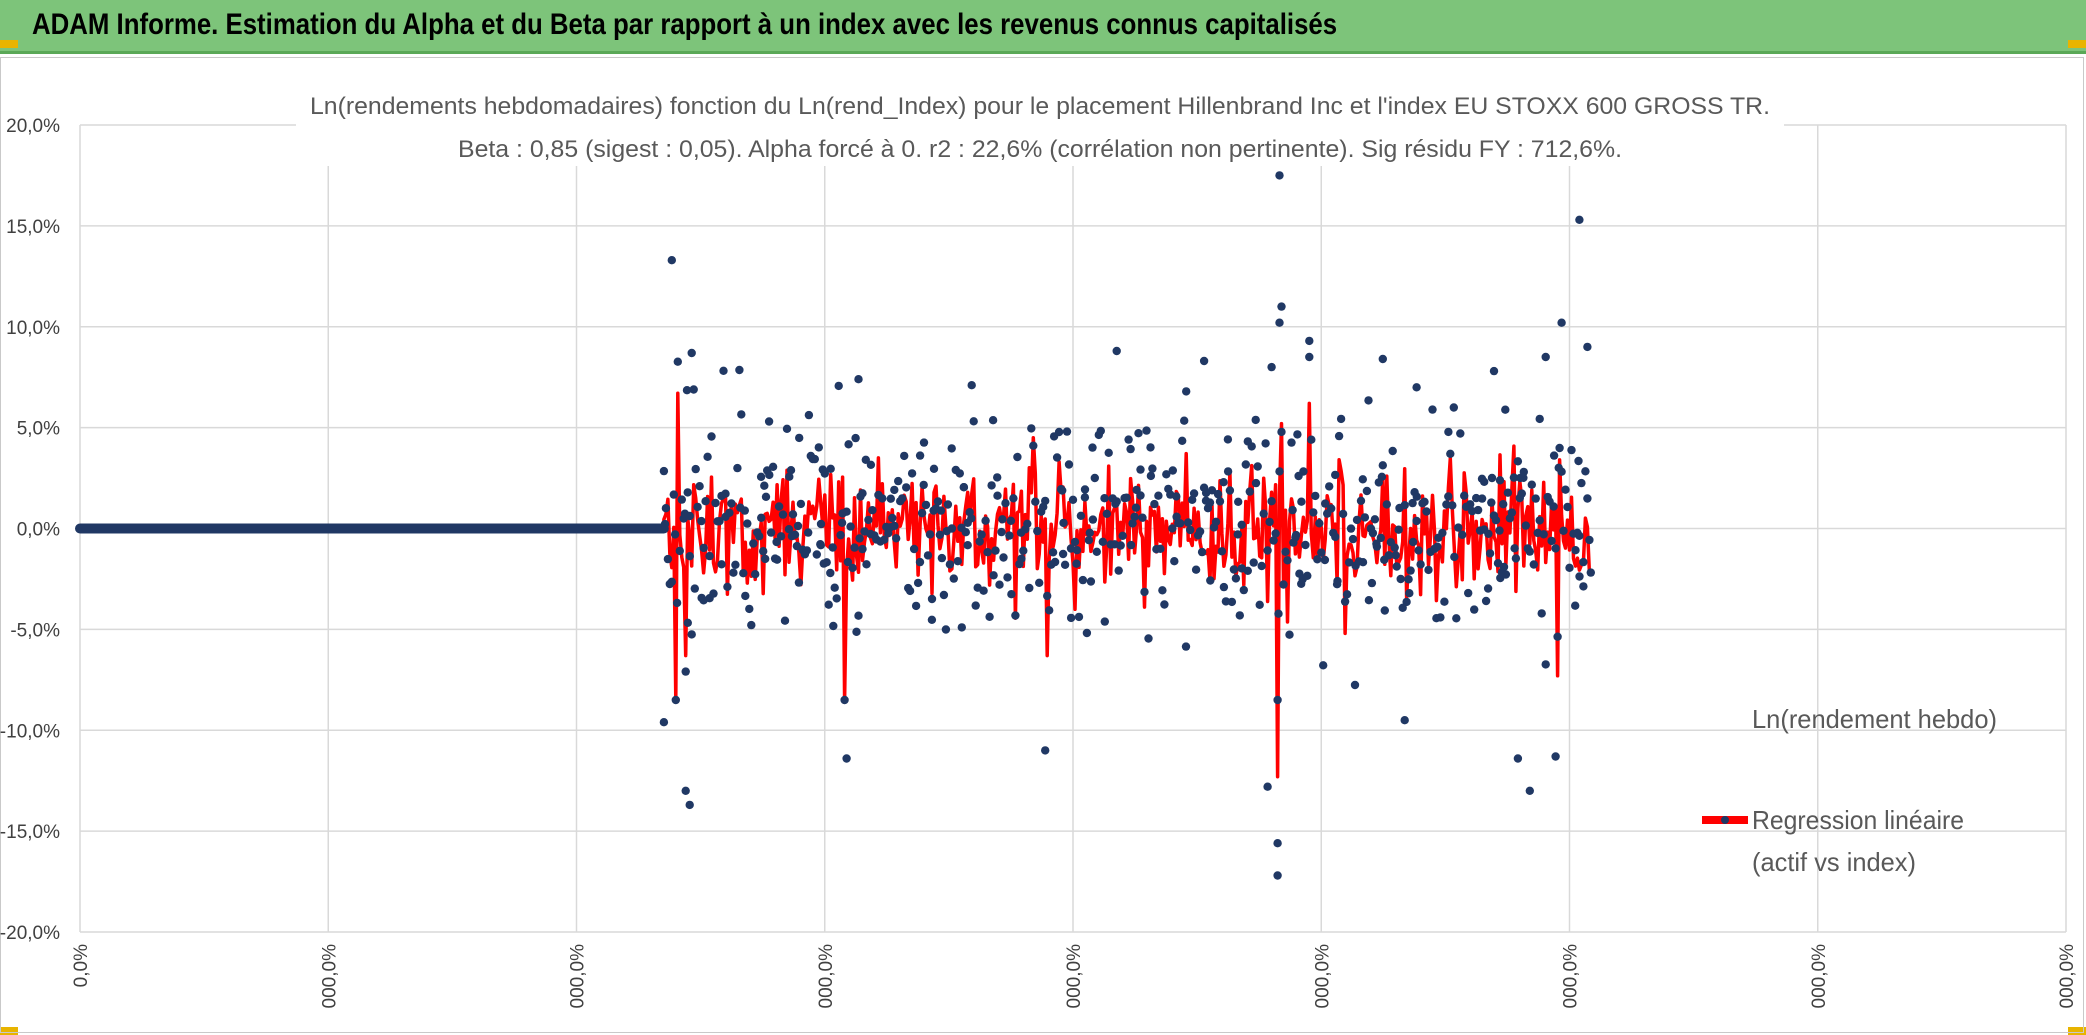  Describe the element at coordinates (30, 832) in the screenshot. I see `y-tick-label: -15,0%` at that location.